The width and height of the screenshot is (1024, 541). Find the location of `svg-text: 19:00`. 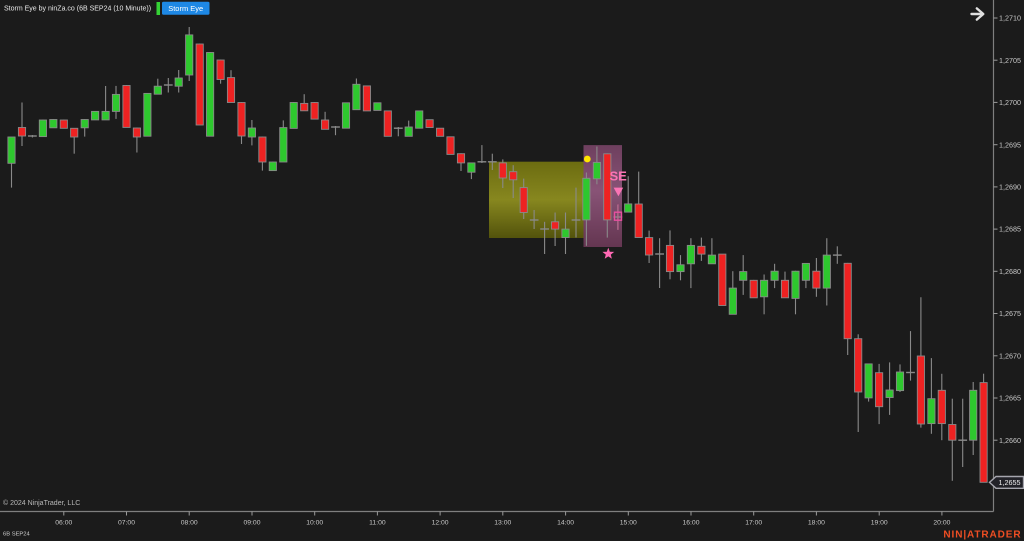

svg-text: 19:00 is located at coordinates (879, 523).